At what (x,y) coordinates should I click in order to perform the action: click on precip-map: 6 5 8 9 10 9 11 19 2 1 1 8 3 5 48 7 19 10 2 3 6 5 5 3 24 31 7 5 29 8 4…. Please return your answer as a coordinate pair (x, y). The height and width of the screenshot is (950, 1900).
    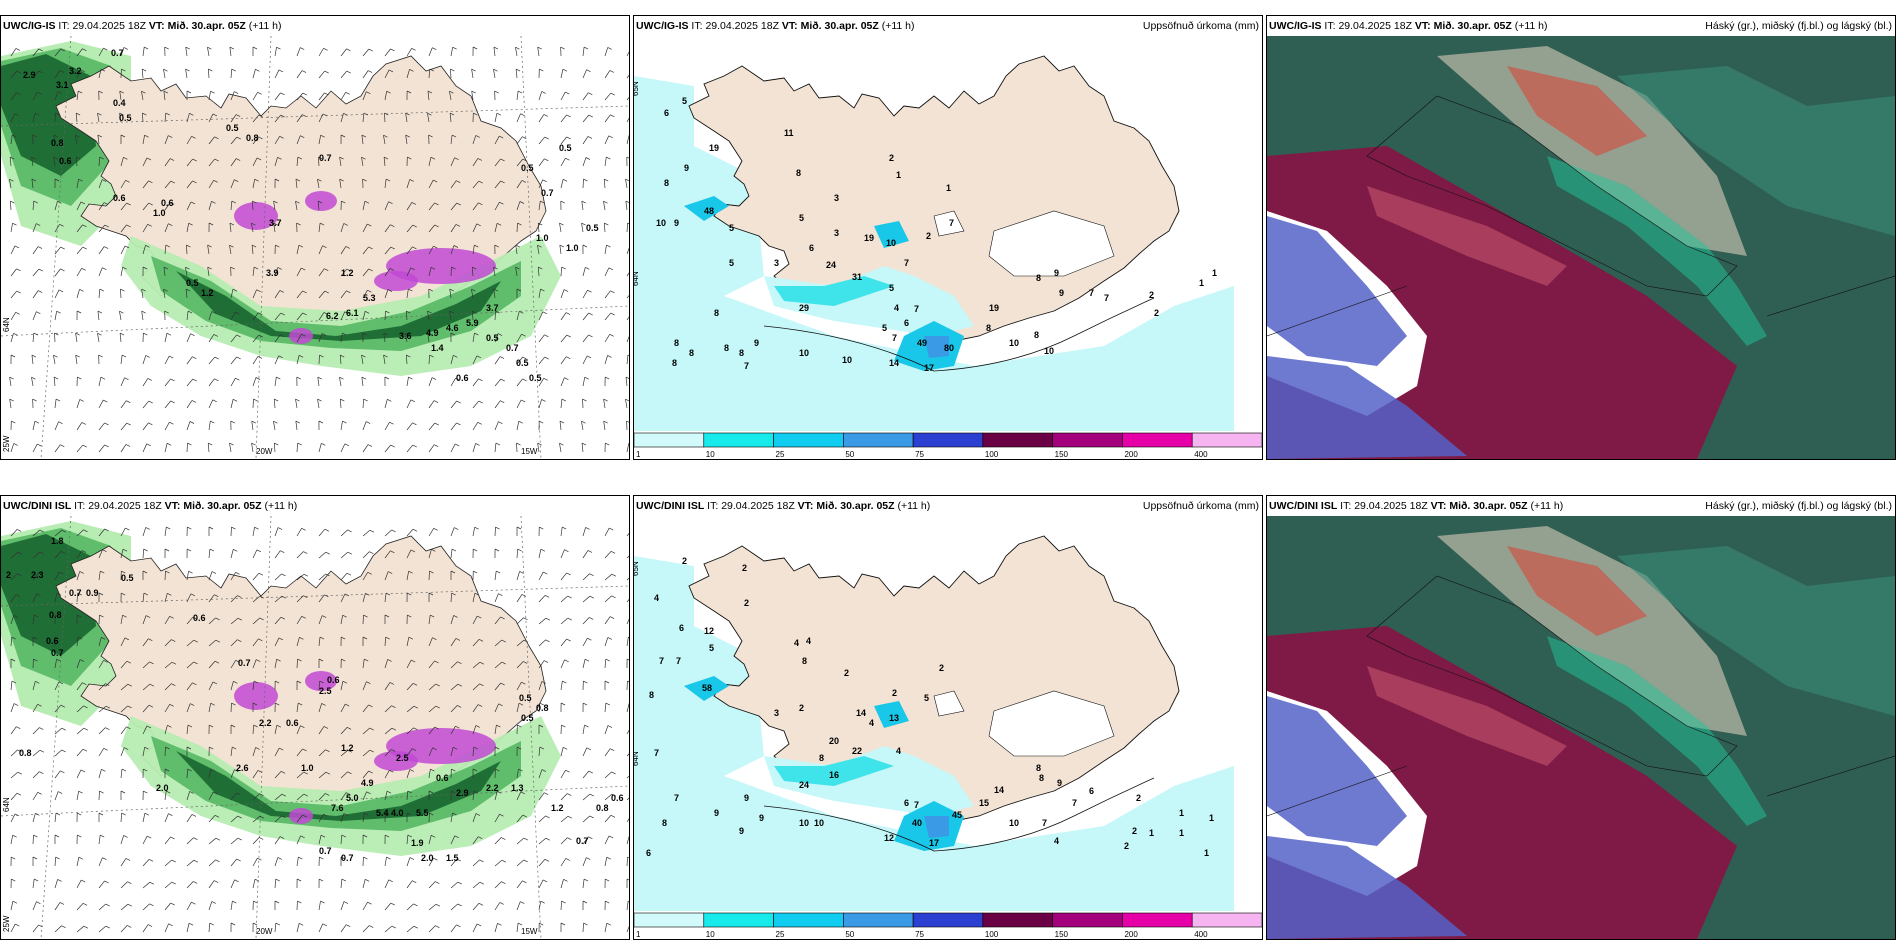
    Looking at the image, I should click on (948, 247).